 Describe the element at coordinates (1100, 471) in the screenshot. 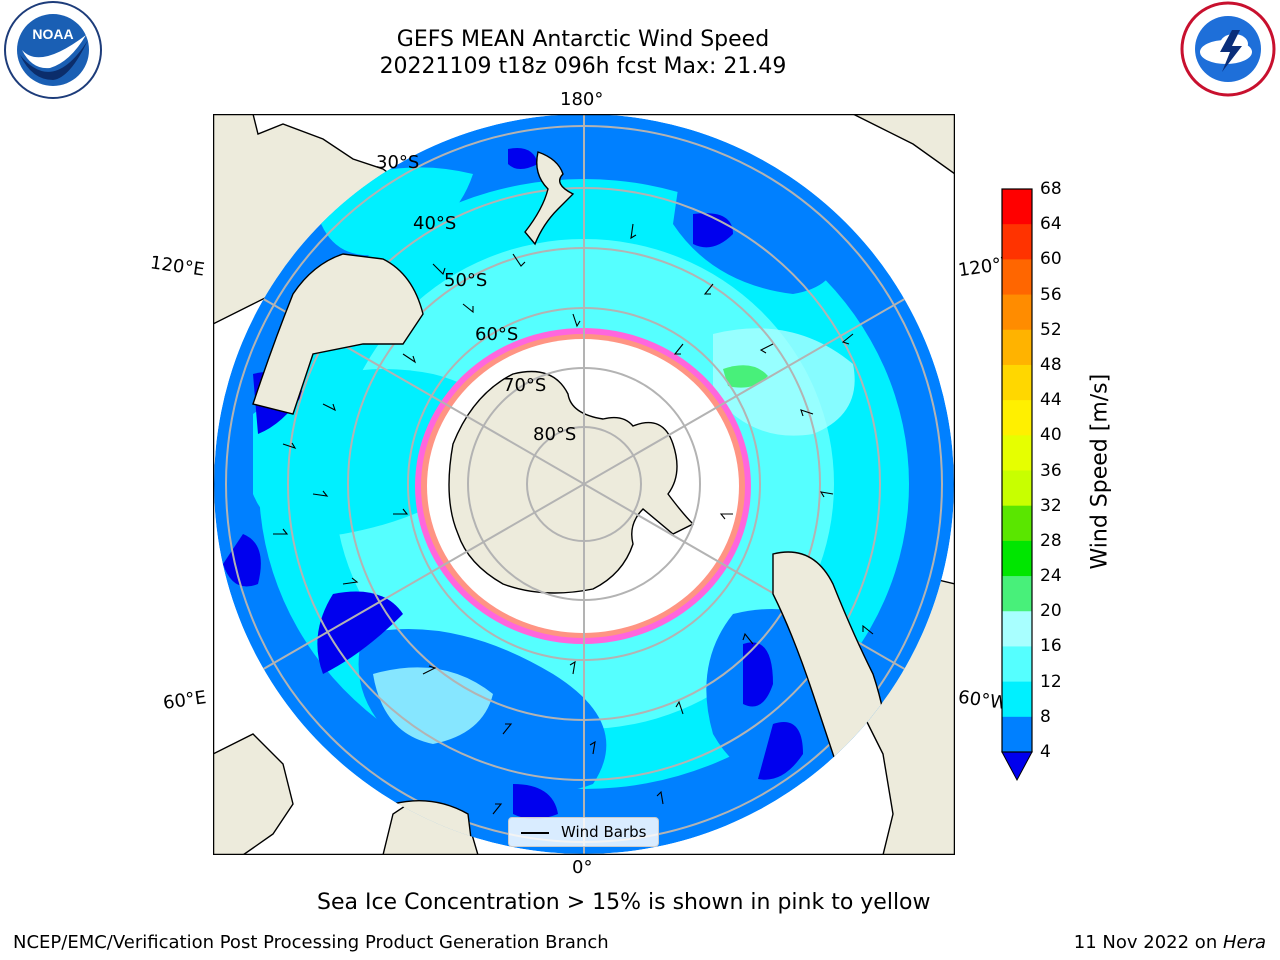

I see `colorbar-label: Wind Speed [m/s]` at that location.